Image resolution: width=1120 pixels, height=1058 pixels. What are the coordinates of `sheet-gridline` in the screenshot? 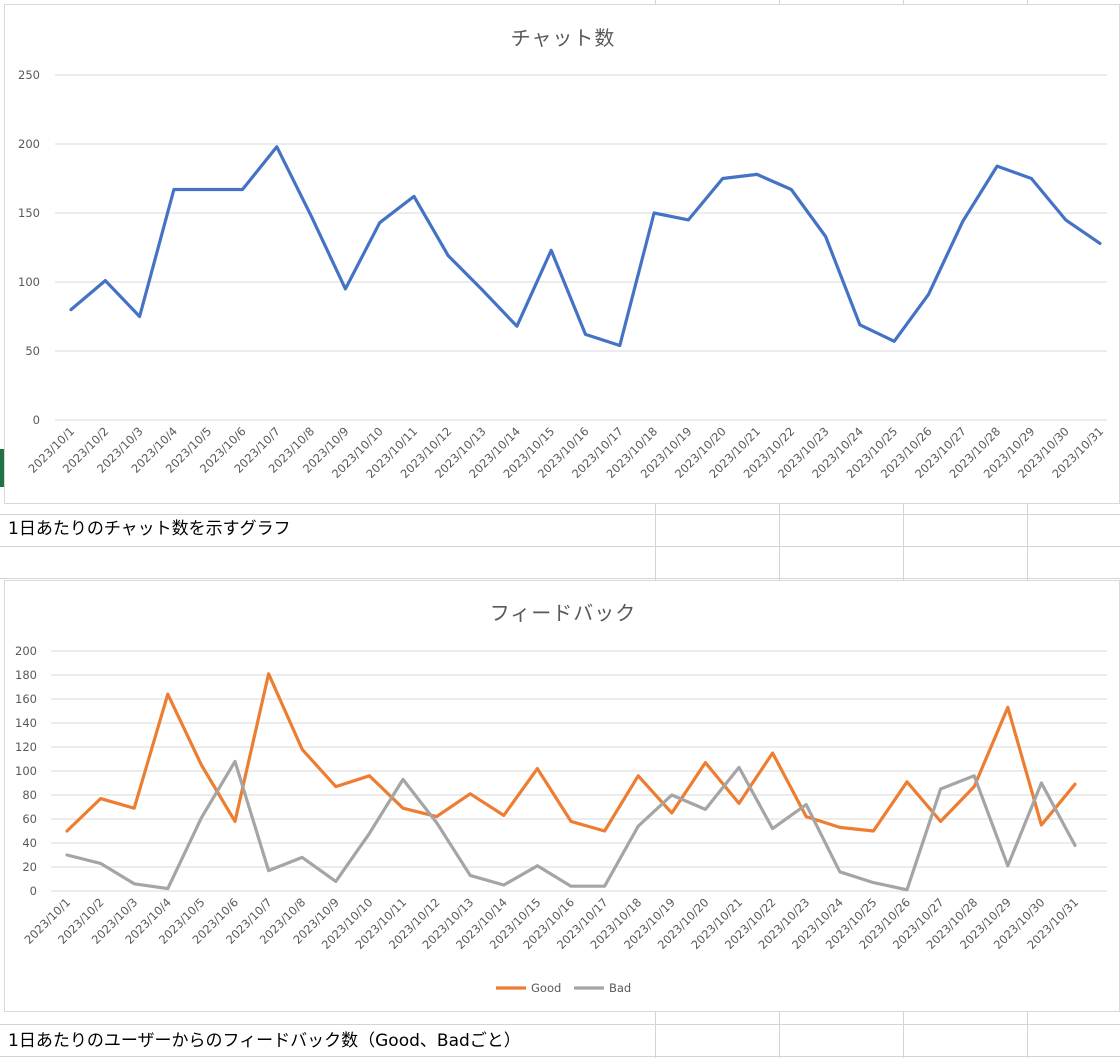 It's located at (560, 1056).